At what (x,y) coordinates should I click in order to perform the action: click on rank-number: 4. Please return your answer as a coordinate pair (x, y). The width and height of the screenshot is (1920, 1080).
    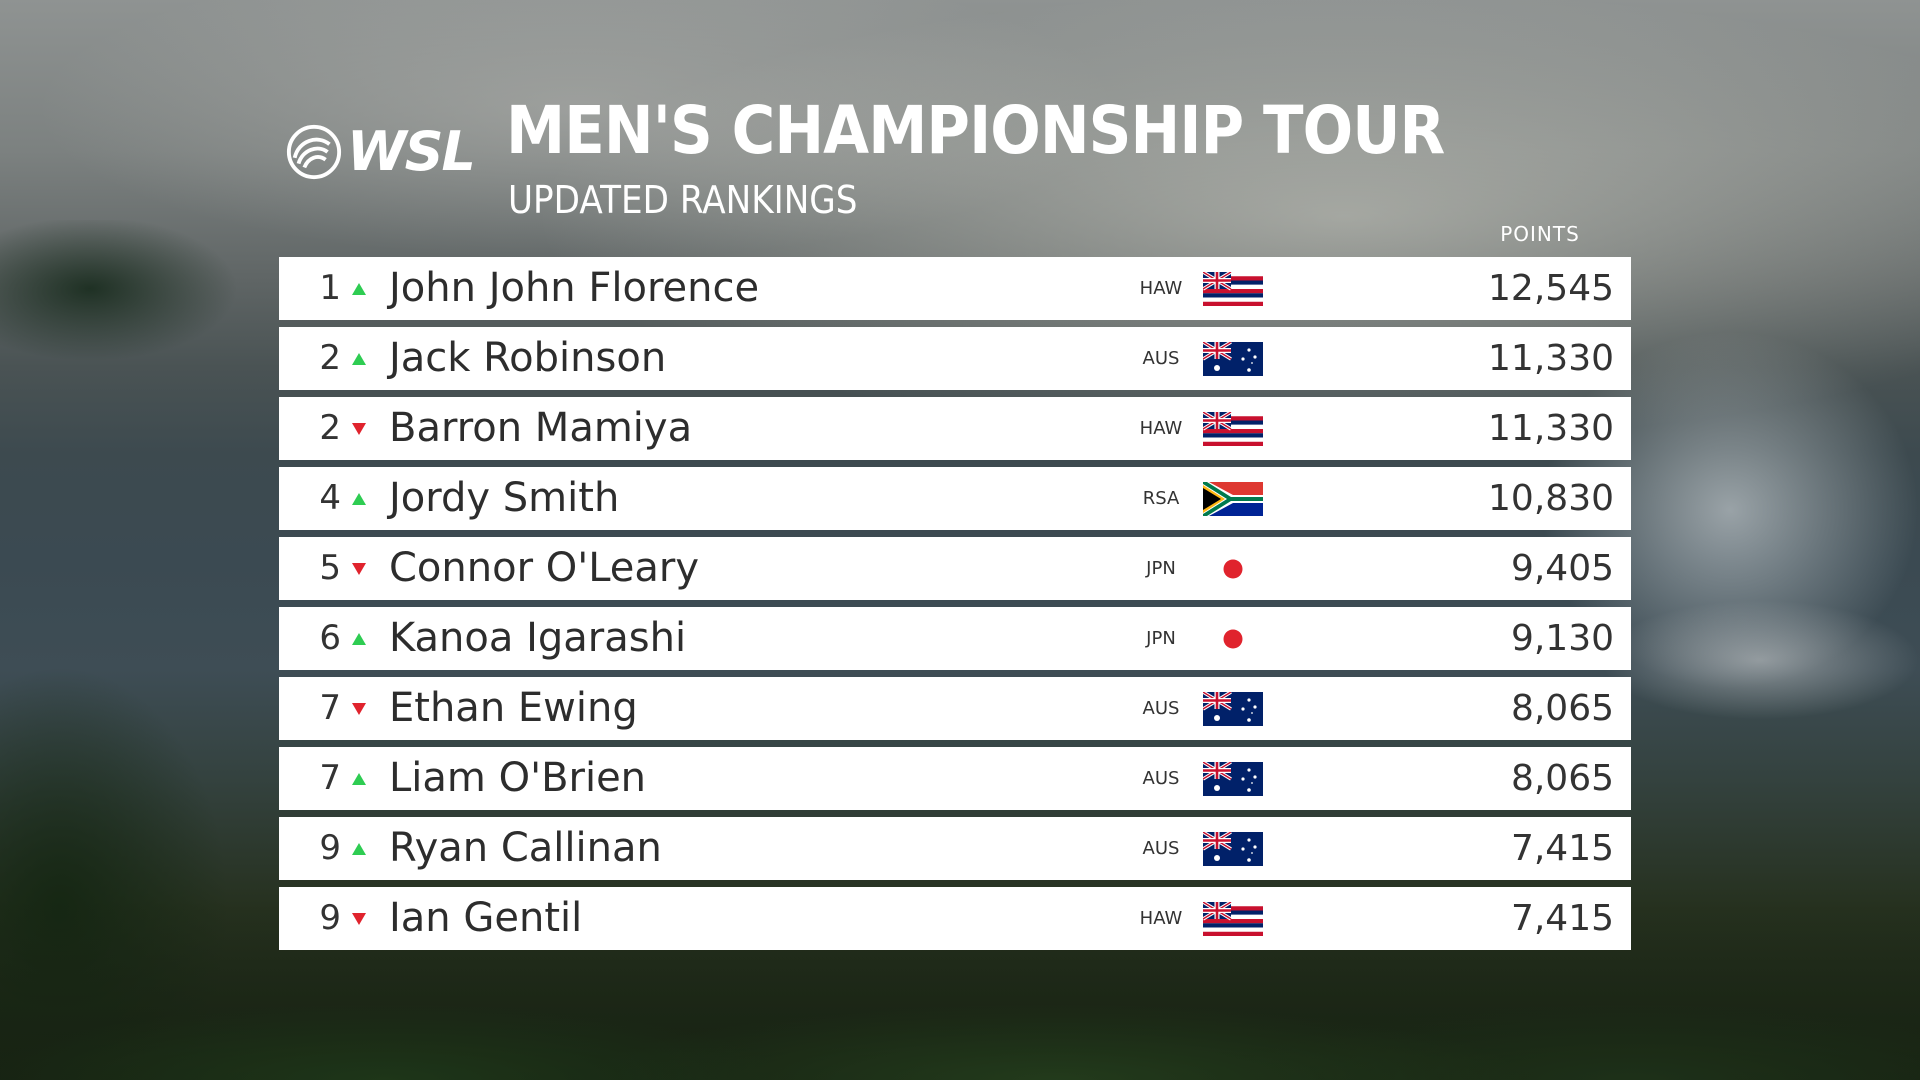
    Looking at the image, I should click on (330, 498).